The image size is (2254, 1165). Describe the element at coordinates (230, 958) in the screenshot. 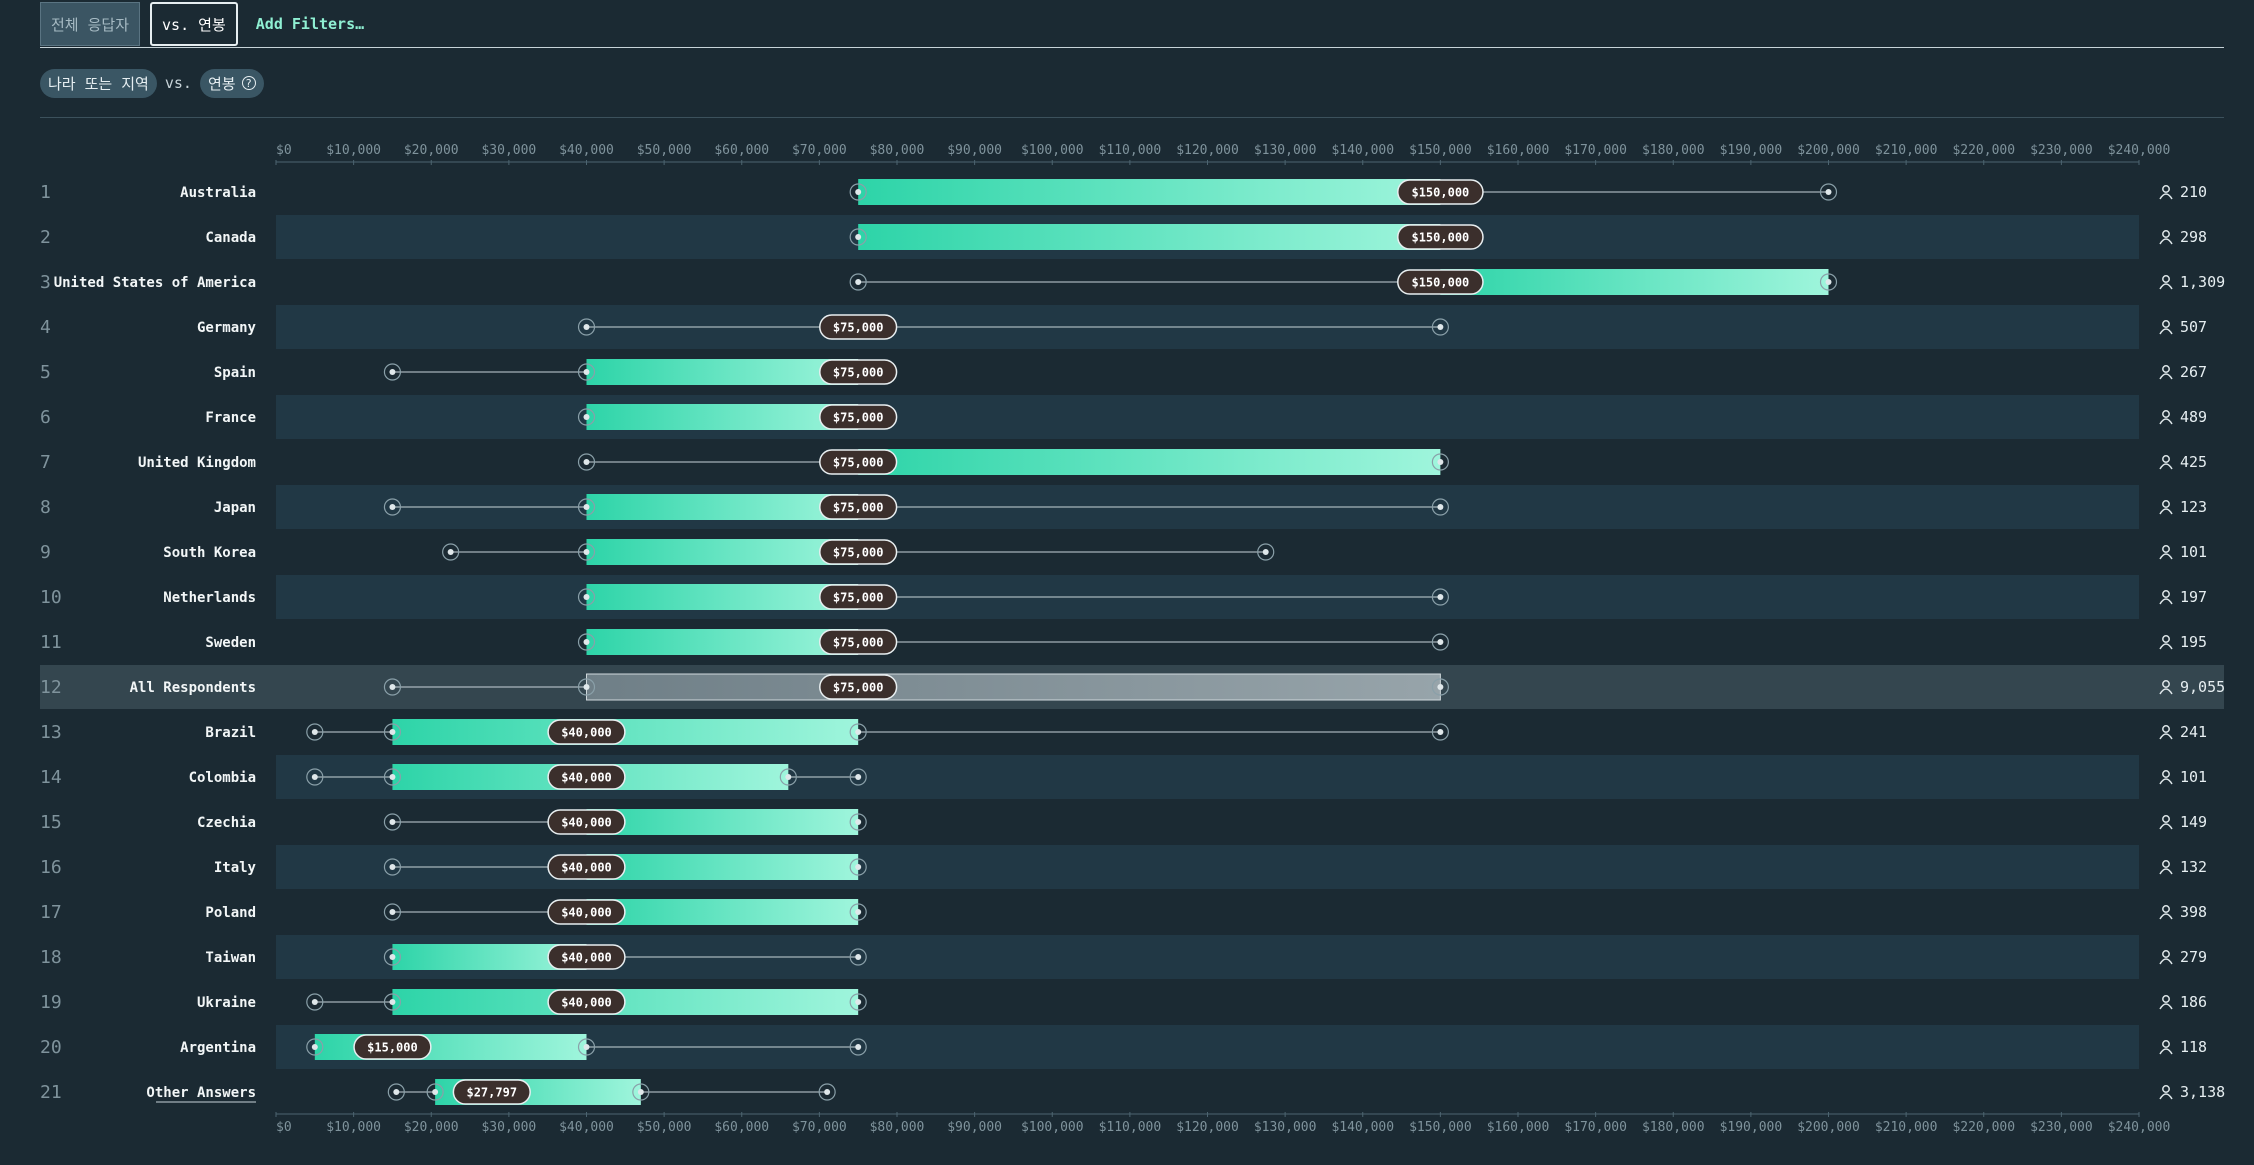

I see `row-label: Taiwan` at that location.